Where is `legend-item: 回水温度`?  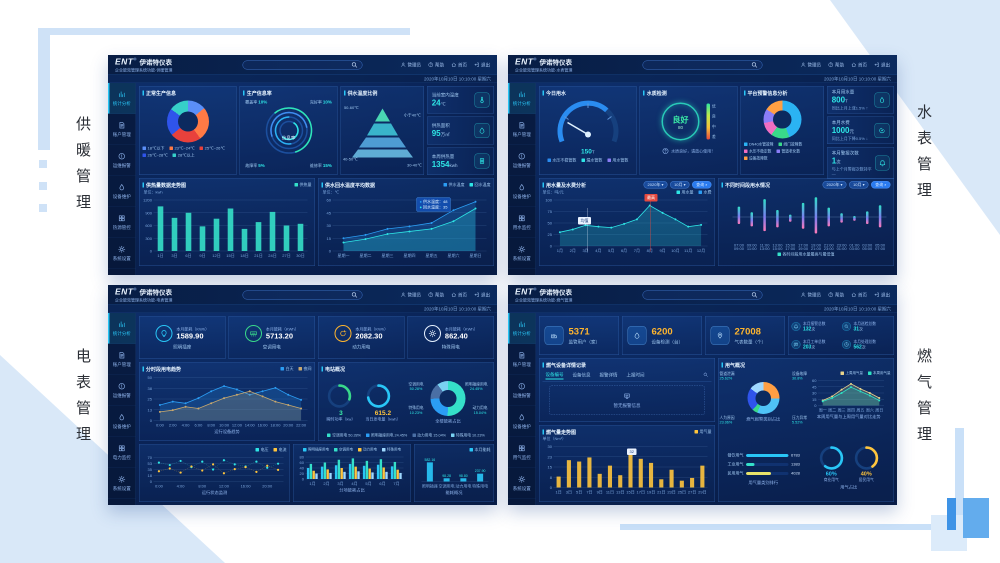 legend-item: 回水温度 is located at coordinates (480, 185).